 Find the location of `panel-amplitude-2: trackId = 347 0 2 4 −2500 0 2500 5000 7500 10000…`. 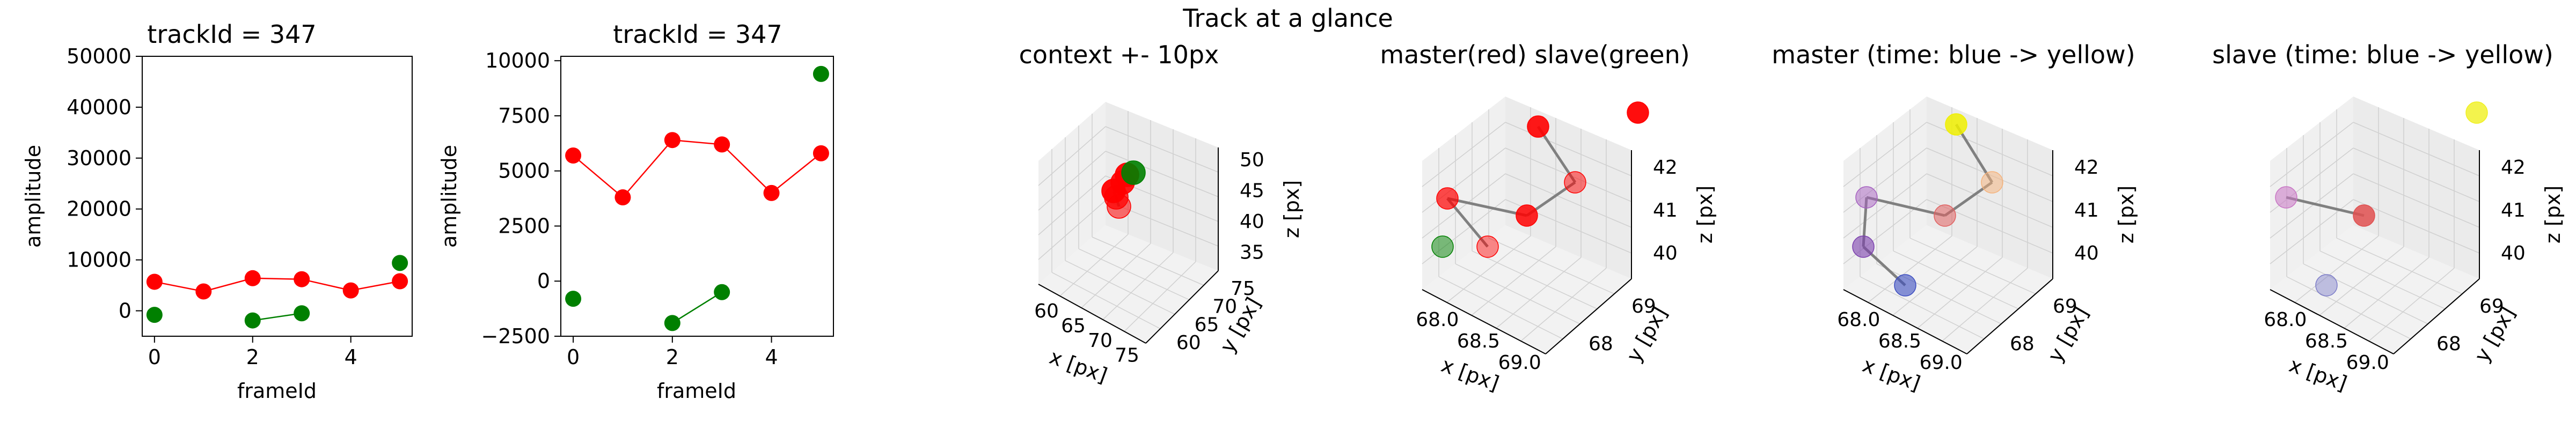

panel-amplitude-2: trackId = 347 0 2 4 −2500 0 2500 5000 7500 10000… is located at coordinates (635, 211).